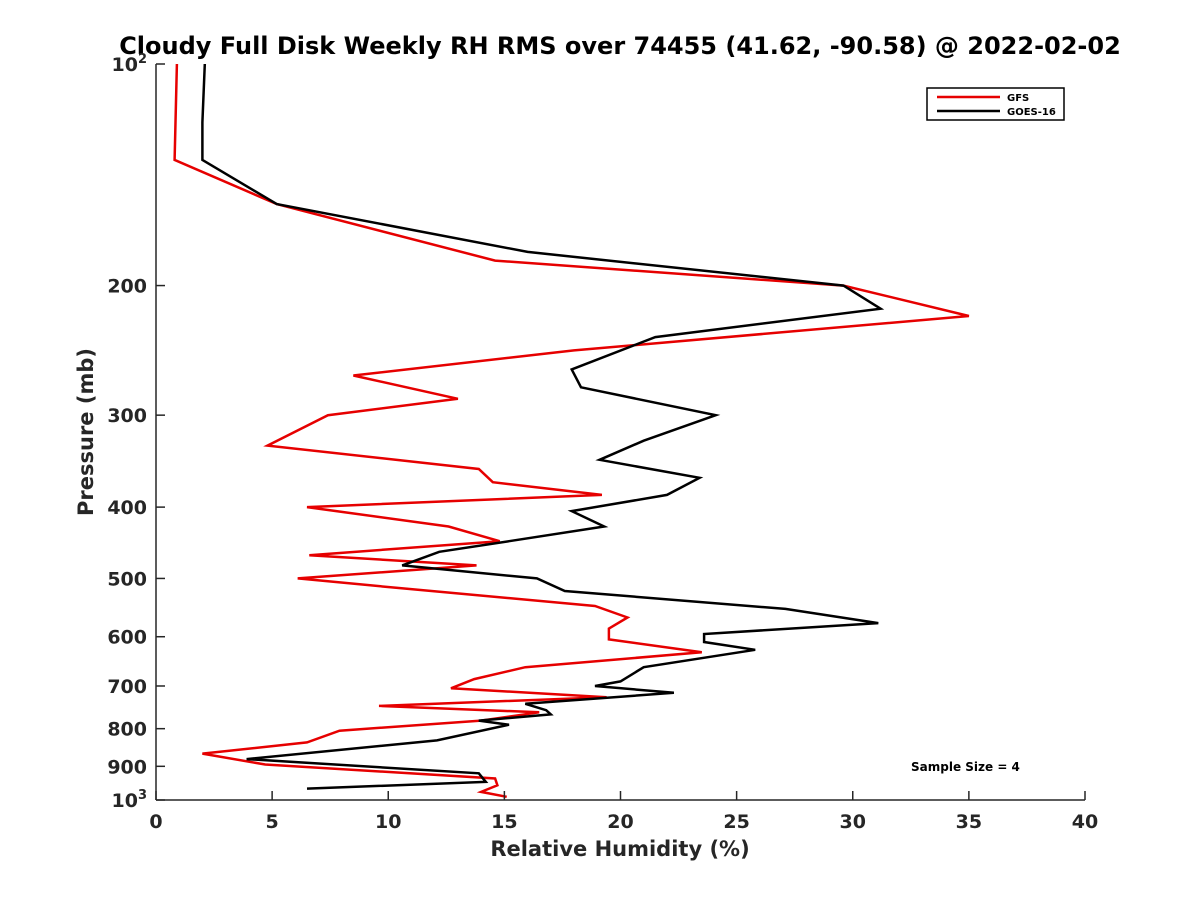 Image resolution: width=1200 pixels, height=900 pixels. Describe the element at coordinates (965, 767) in the screenshot. I see `sample-size-annotation: Sample Size = 4` at that location.